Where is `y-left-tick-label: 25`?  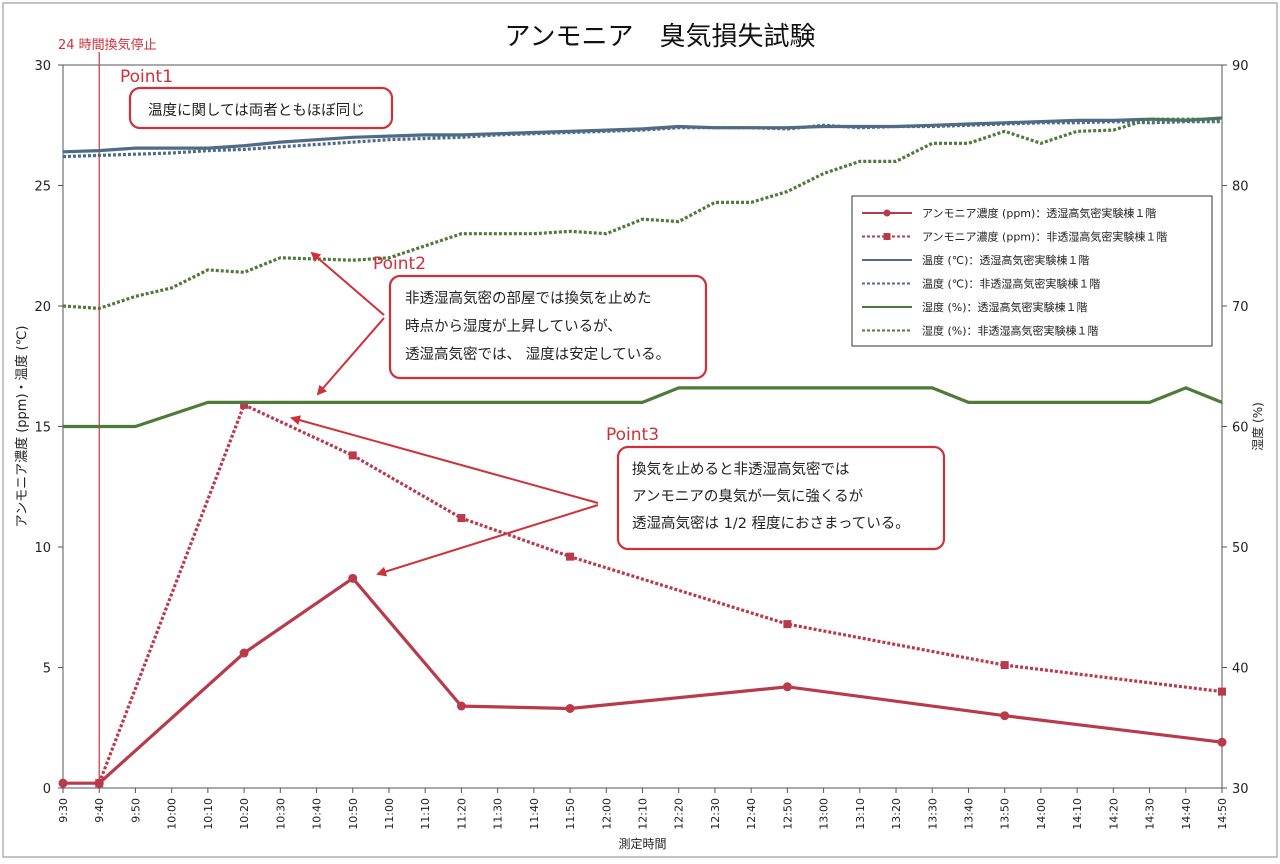
y-left-tick-label: 25 is located at coordinates (42, 187).